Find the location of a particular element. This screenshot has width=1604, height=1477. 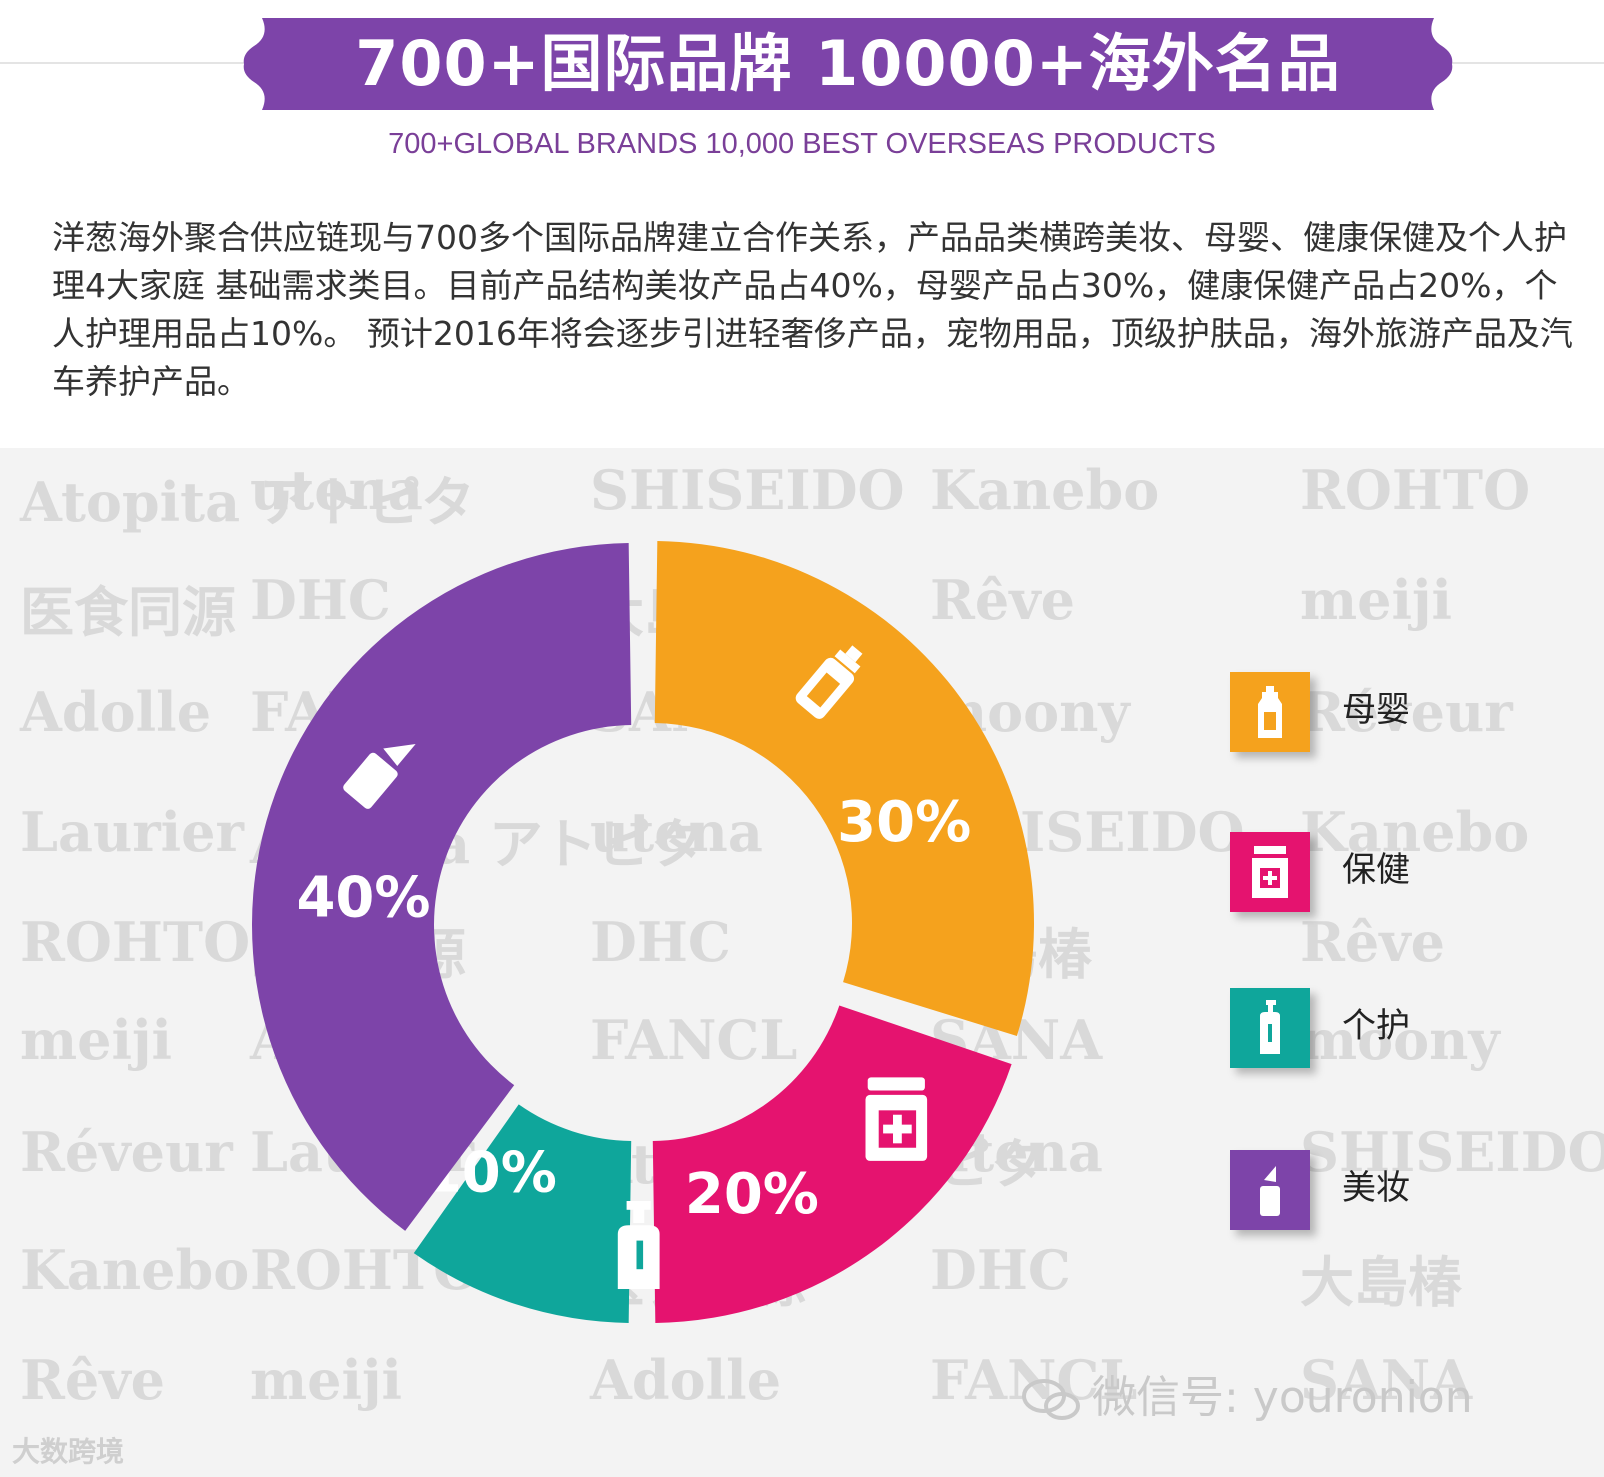

brand-logo: SANA is located at coordinates (1386, 1380).